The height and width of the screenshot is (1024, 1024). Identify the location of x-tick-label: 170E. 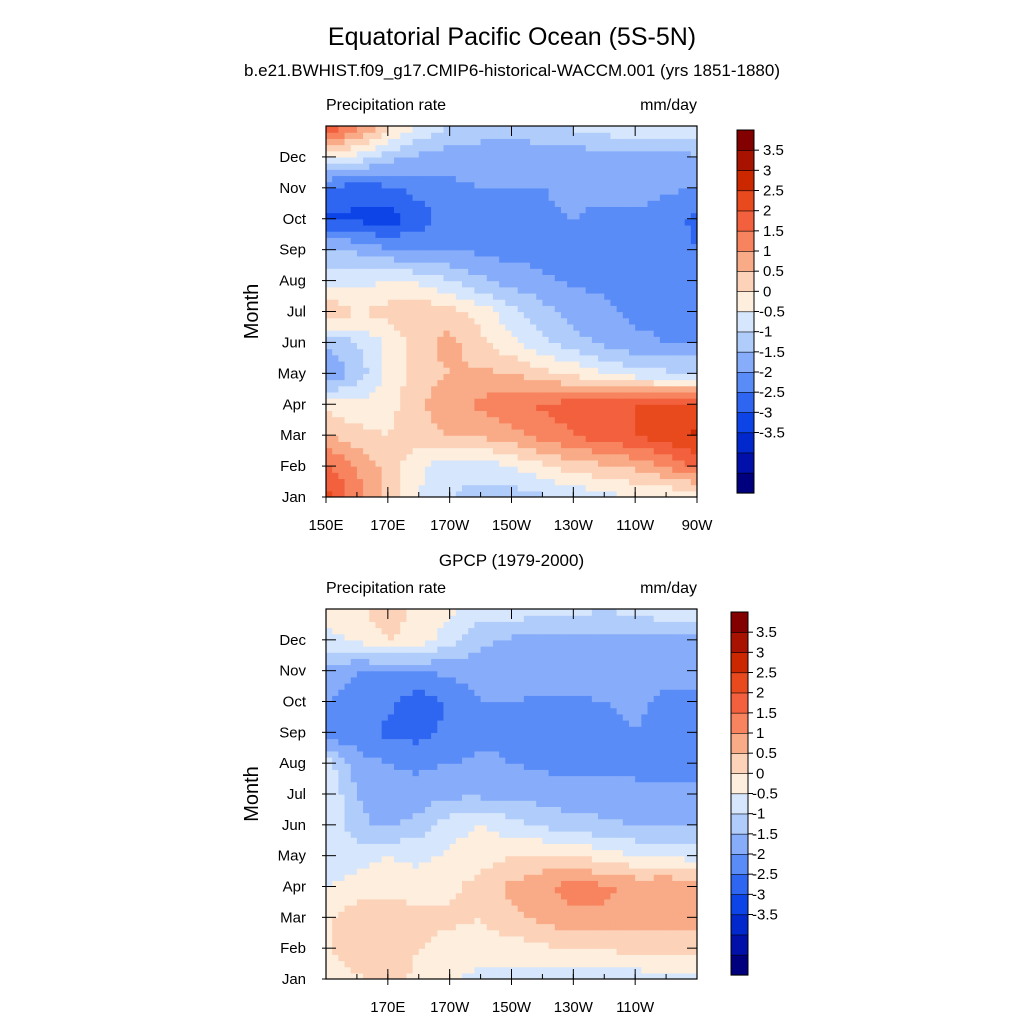
(387, 525).